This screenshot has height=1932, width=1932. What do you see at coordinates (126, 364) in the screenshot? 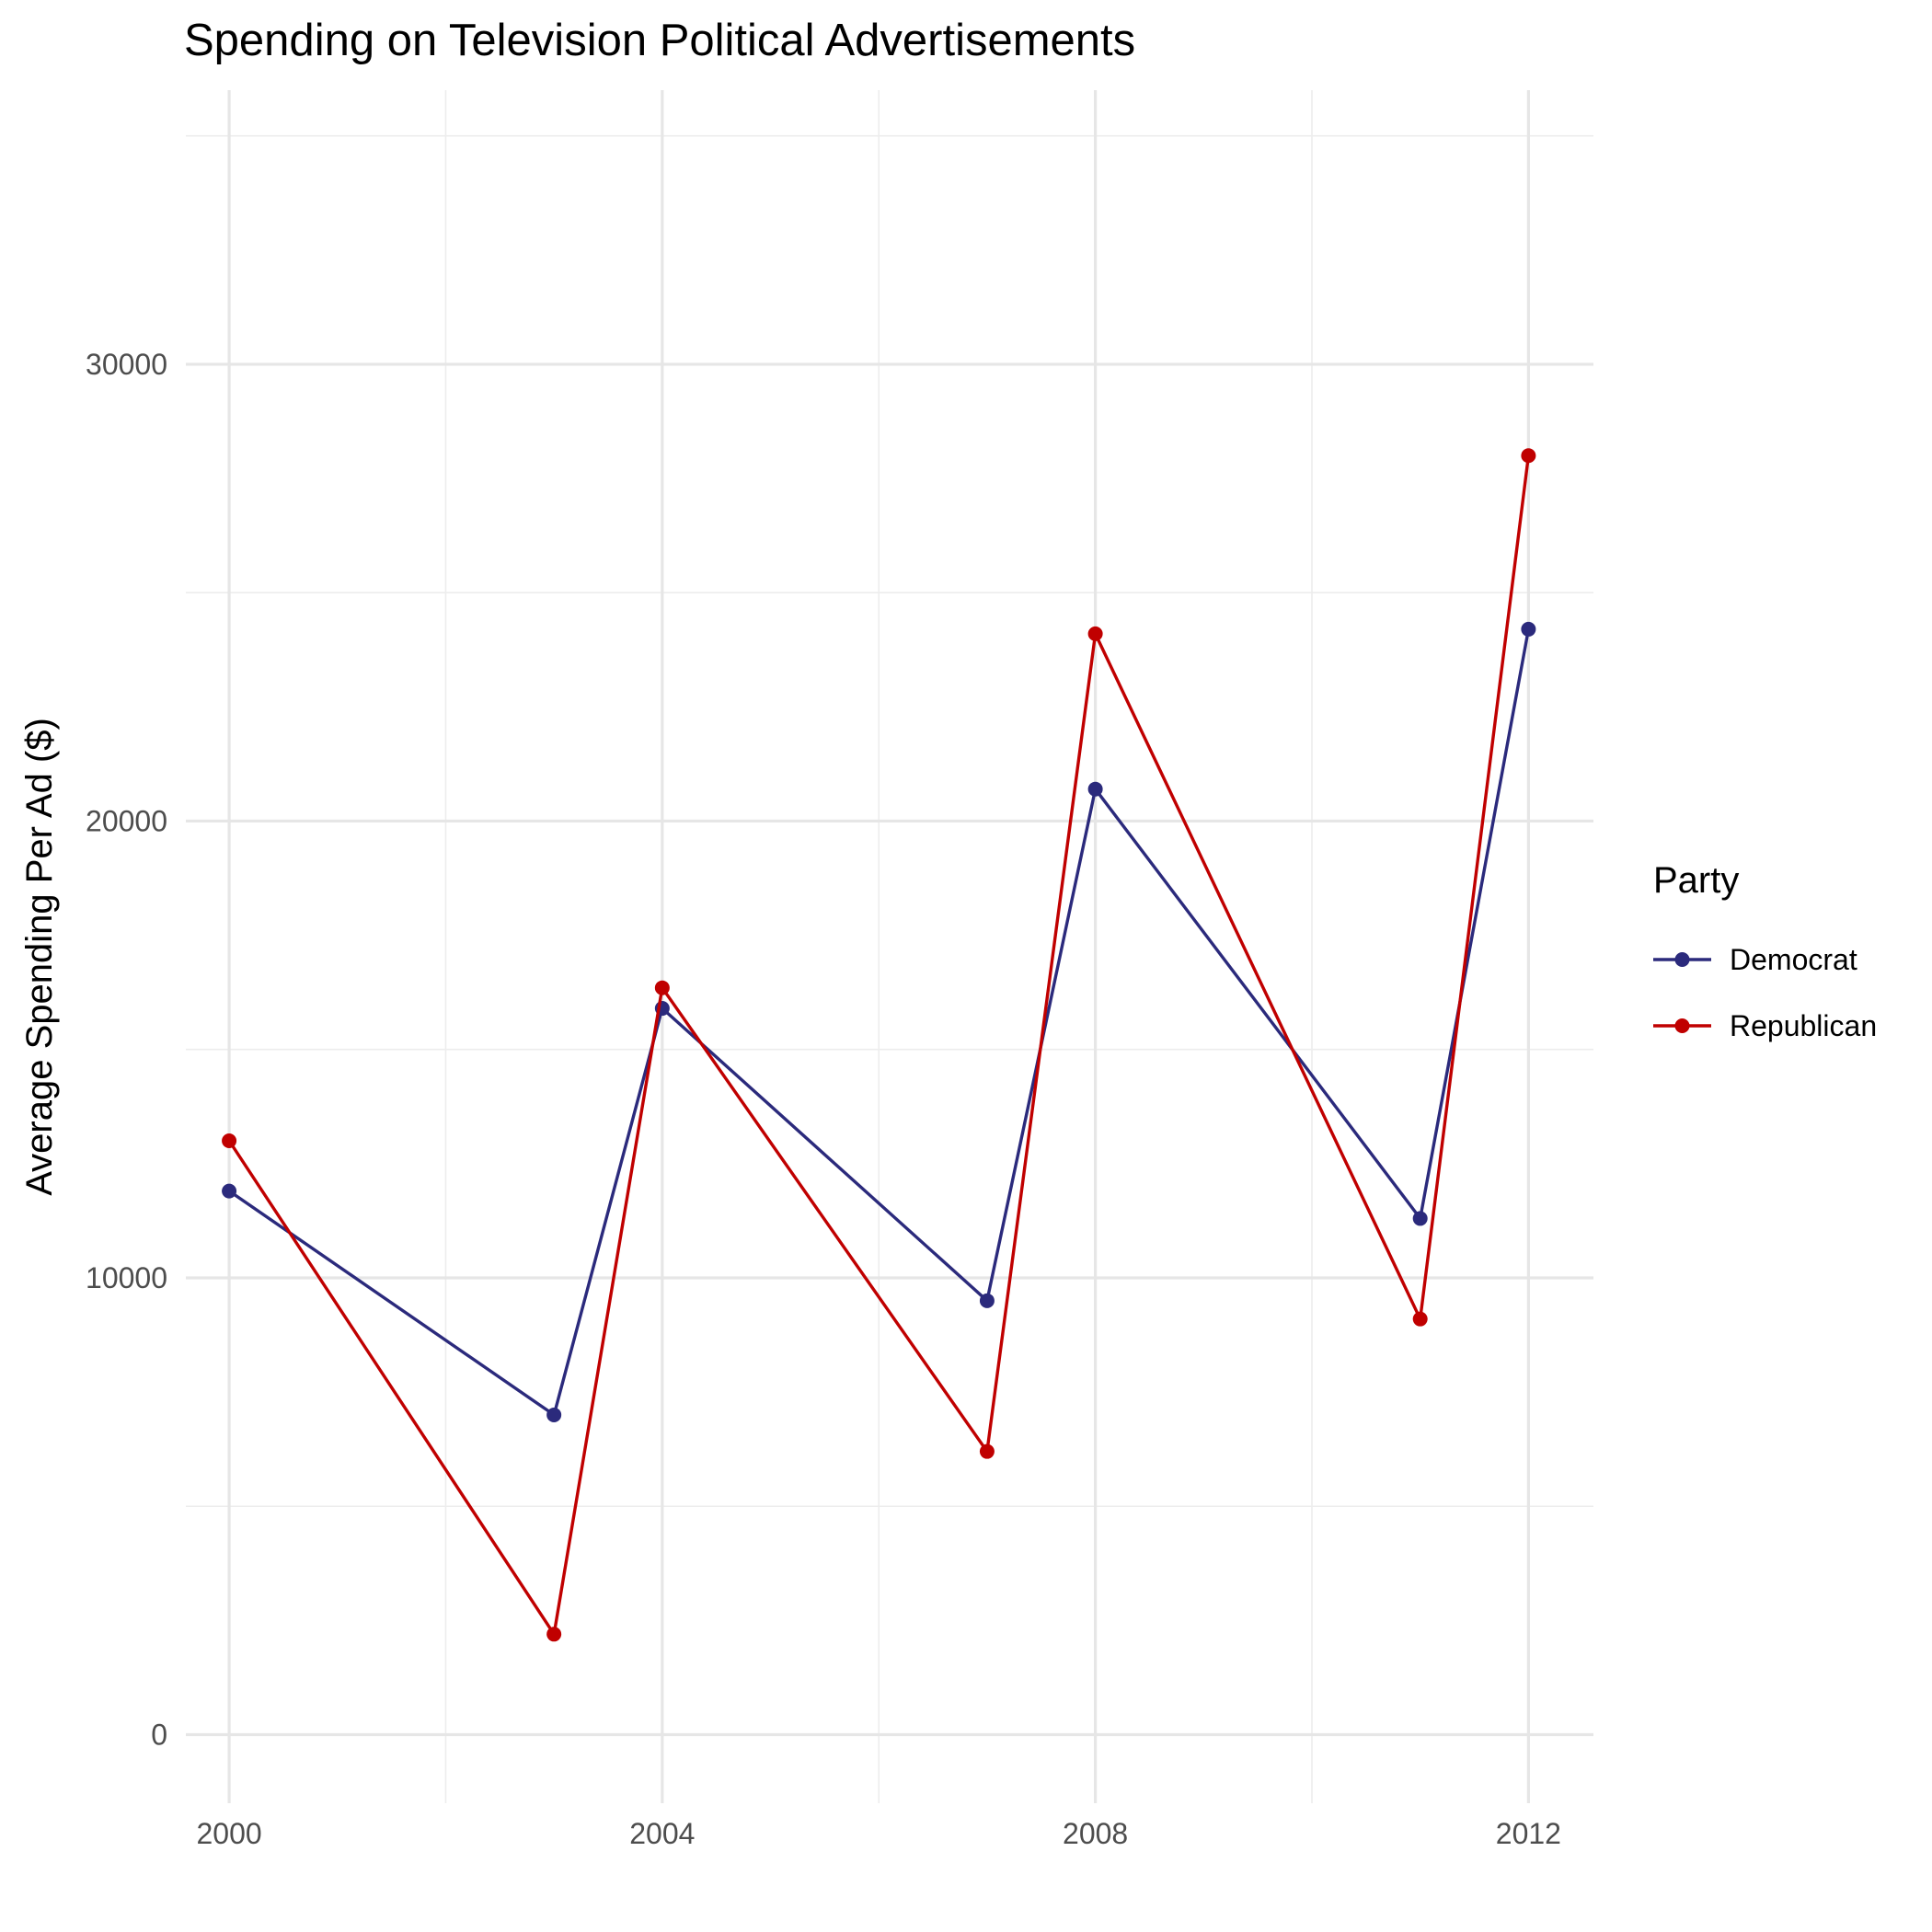
I see `y-tick-label: 30000` at bounding box center [126, 364].